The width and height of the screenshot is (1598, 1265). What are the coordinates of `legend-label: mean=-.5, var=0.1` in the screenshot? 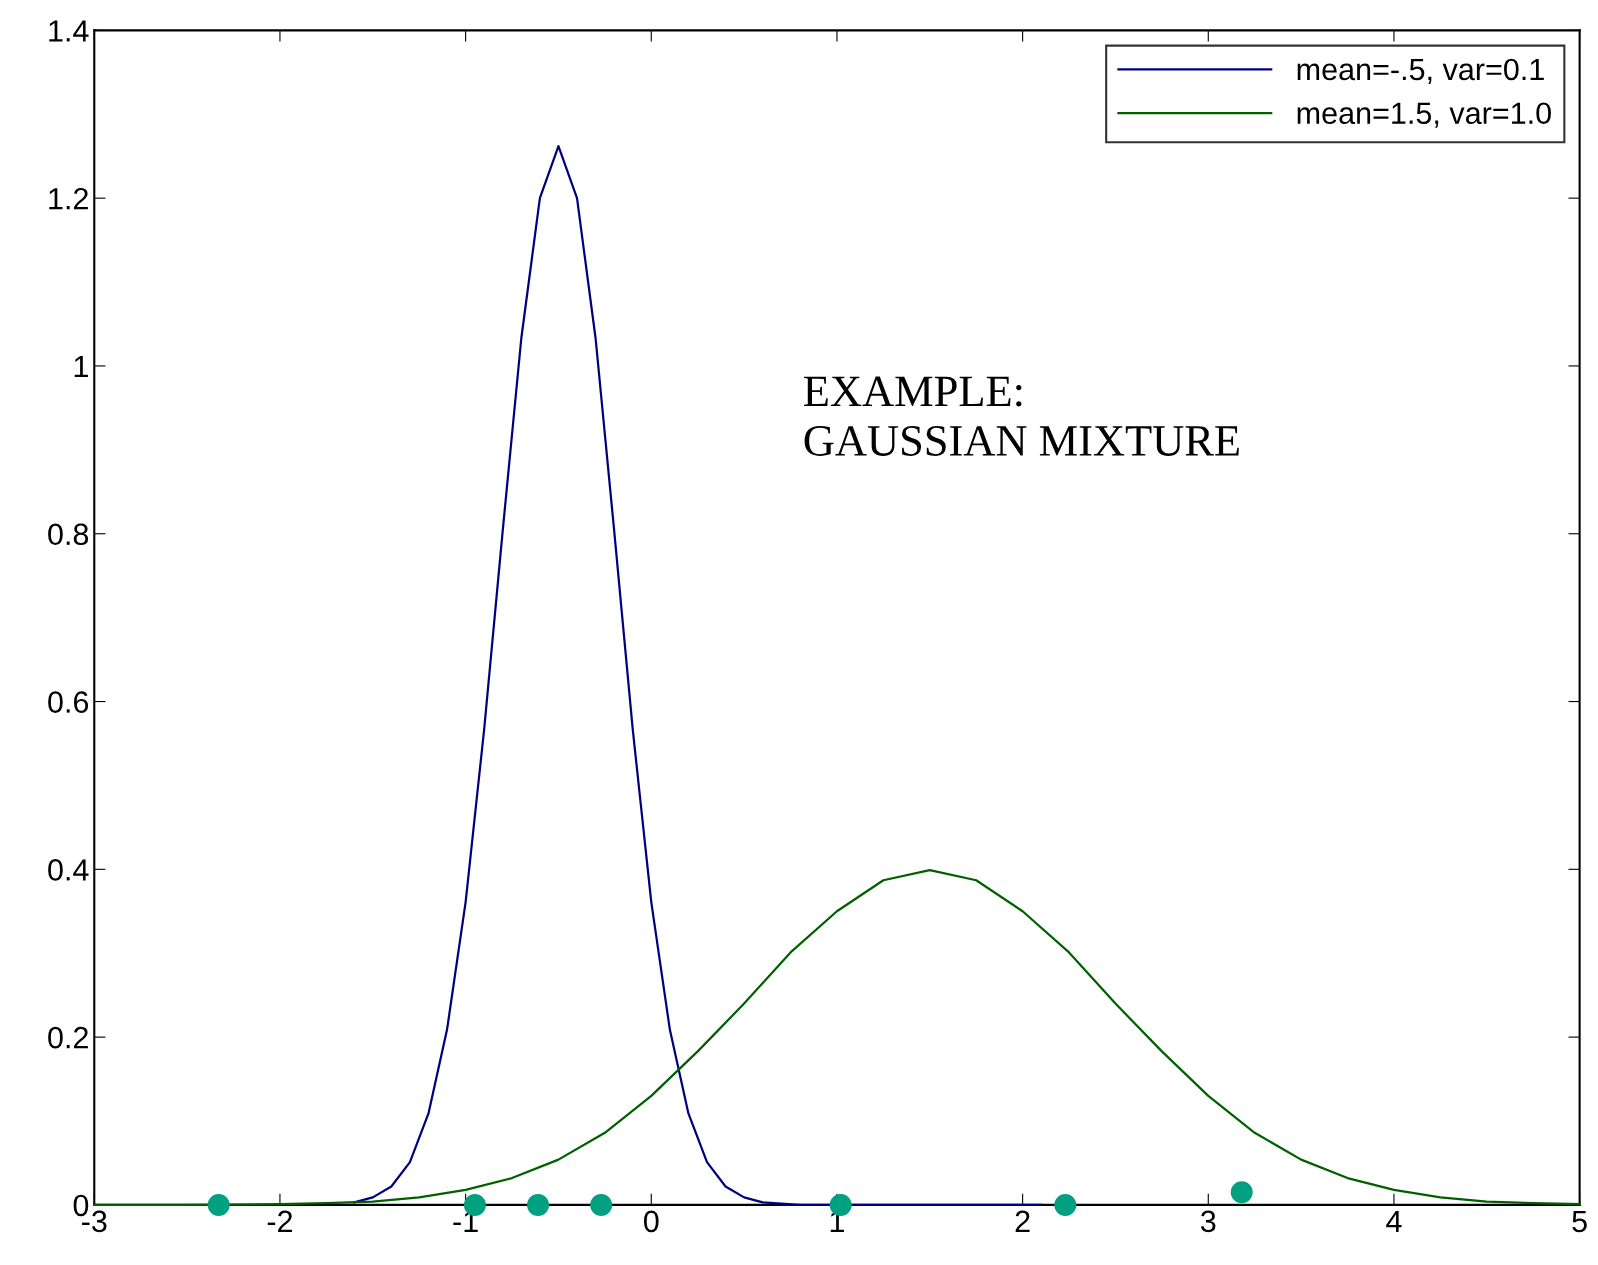 It's located at (1420, 71).